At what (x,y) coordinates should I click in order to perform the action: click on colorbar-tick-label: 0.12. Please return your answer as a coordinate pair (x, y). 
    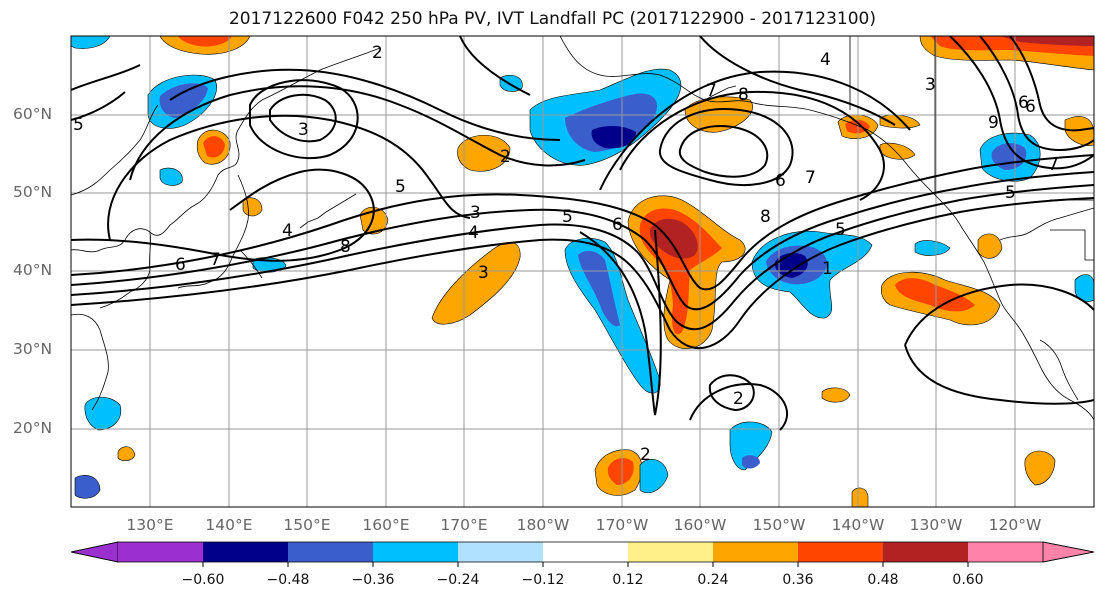
    Looking at the image, I should click on (628, 580).